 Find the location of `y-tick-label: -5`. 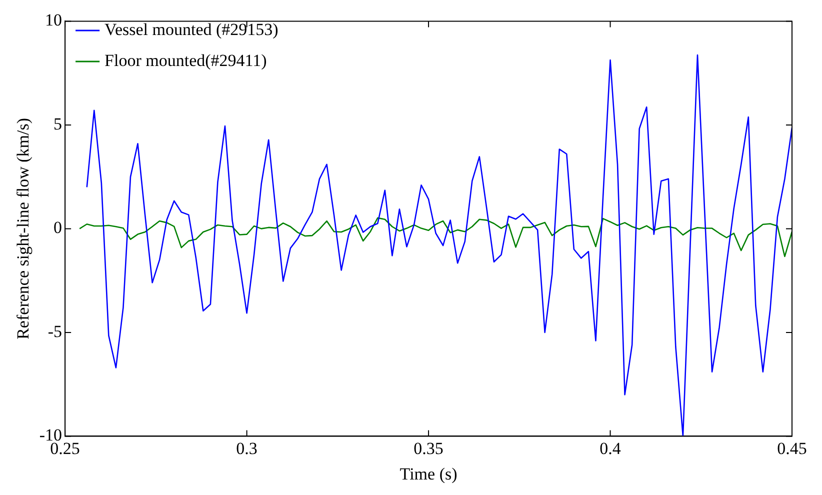

y-tick-label: -5 is located at coordinates (55, 331).